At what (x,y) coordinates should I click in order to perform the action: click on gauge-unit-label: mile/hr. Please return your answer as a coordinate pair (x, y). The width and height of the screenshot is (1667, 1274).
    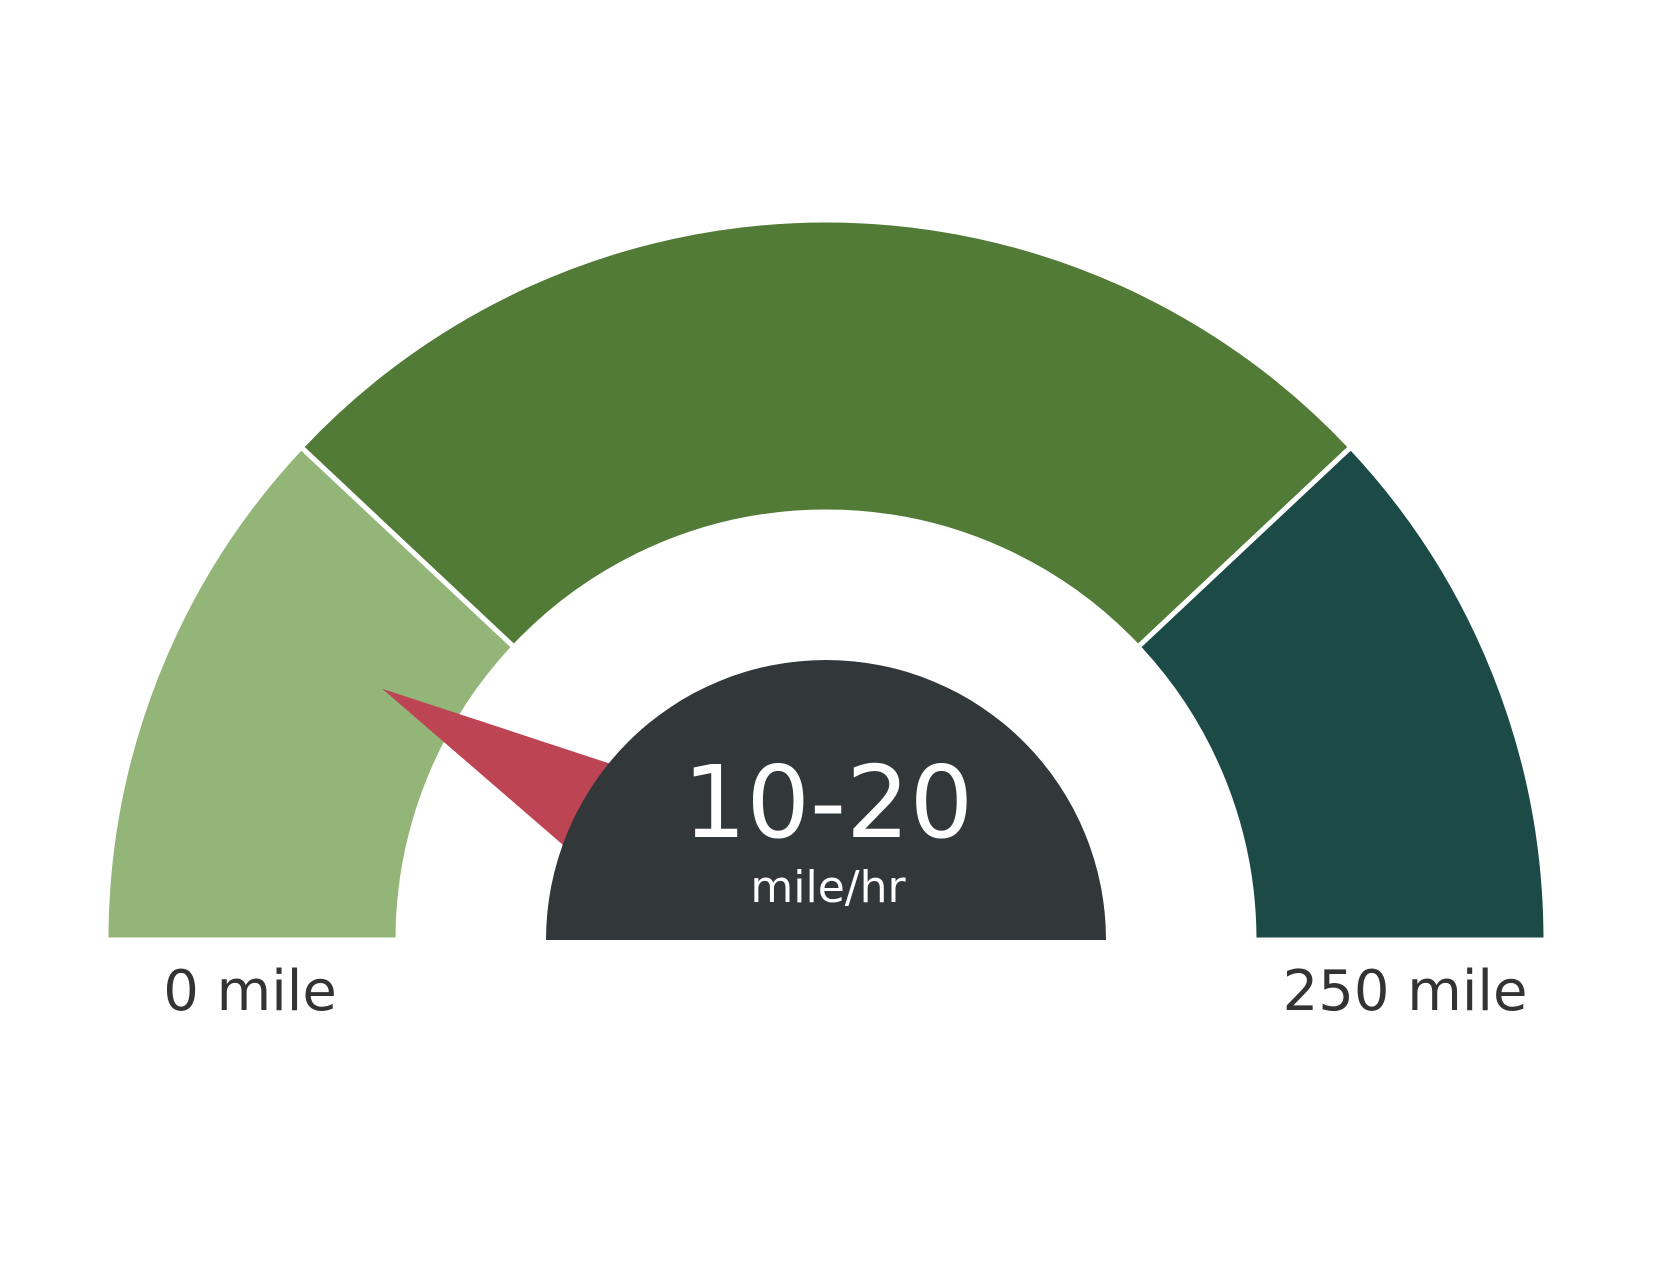
    Looking at the image, I should click on (828, 887).